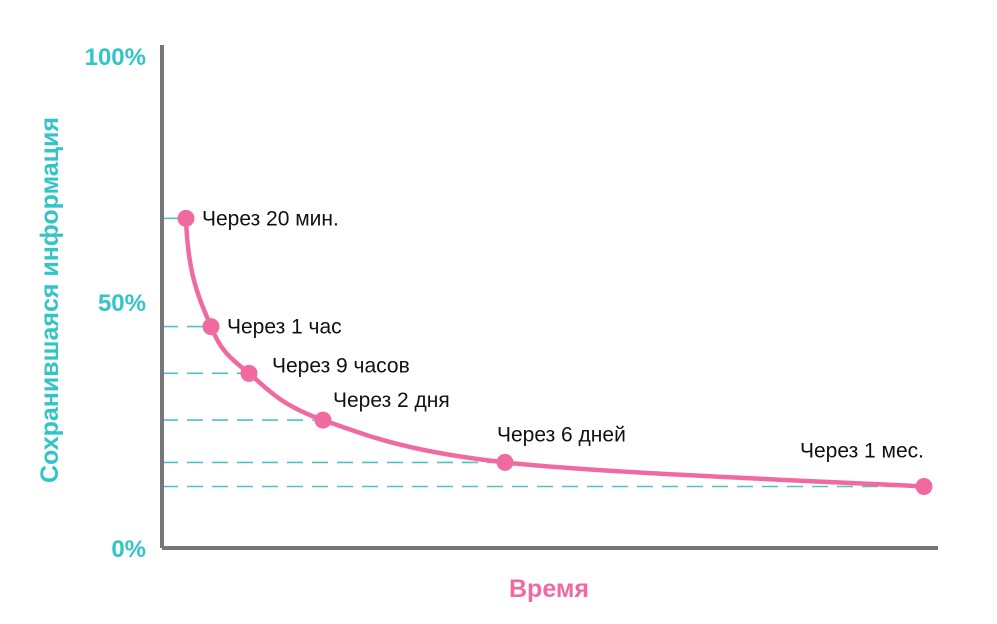 The height and width of the screenshot is (624, 997). What do you see at coordinates (50, 300) in the screenshot?
I see `y-axis-title: Сохранившаяся информация` at bounding box center [50, 300].